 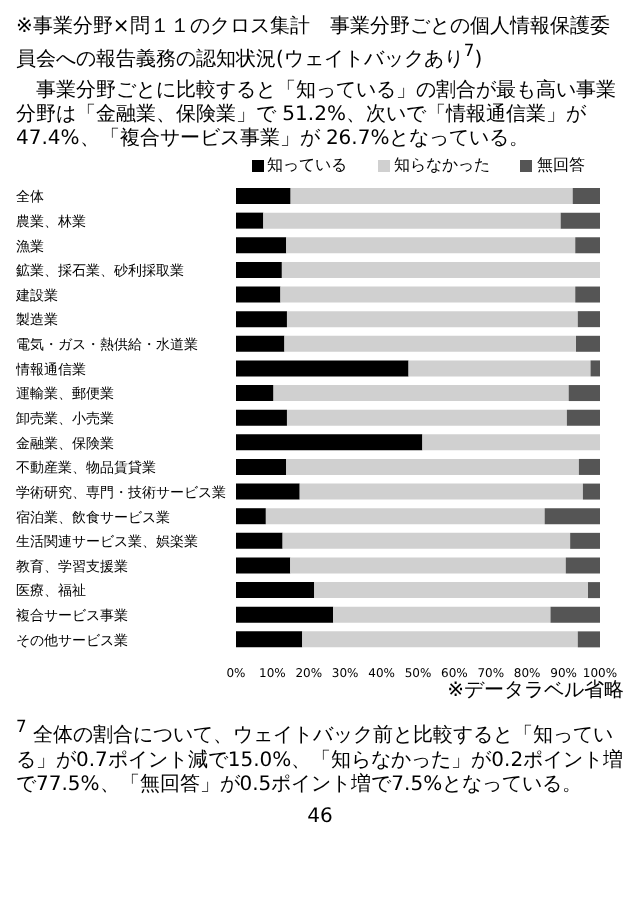 I want to click on chart-subtitle: 事業分野ごとに比較すると「知っている」の割合が最も高い事業分野は「金融業、保険業」で 51.2%、次いで「情報通信業」が 47.4%、「複合サービス事業」が 26.7%となっている。, so click(x=317, y=116).